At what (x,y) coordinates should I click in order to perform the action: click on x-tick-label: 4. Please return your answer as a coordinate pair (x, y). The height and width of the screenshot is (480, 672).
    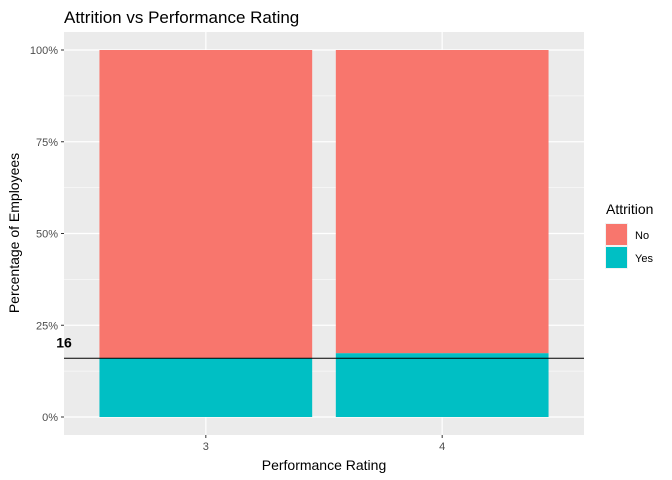
    Looking at the image, I should click on (442, 447).